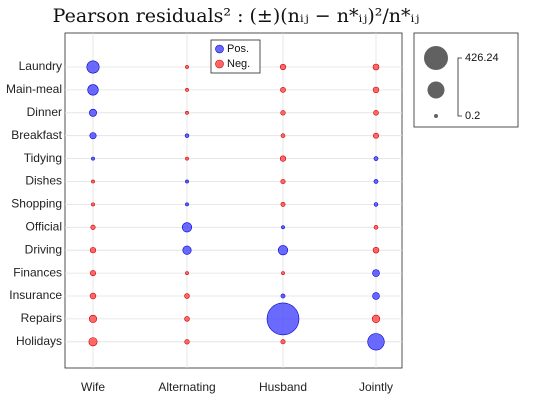  What do you see at coordinates (93, 296) in the screenshot?
I see `bubble-insurance-wife` at bounding box center [93, 296].